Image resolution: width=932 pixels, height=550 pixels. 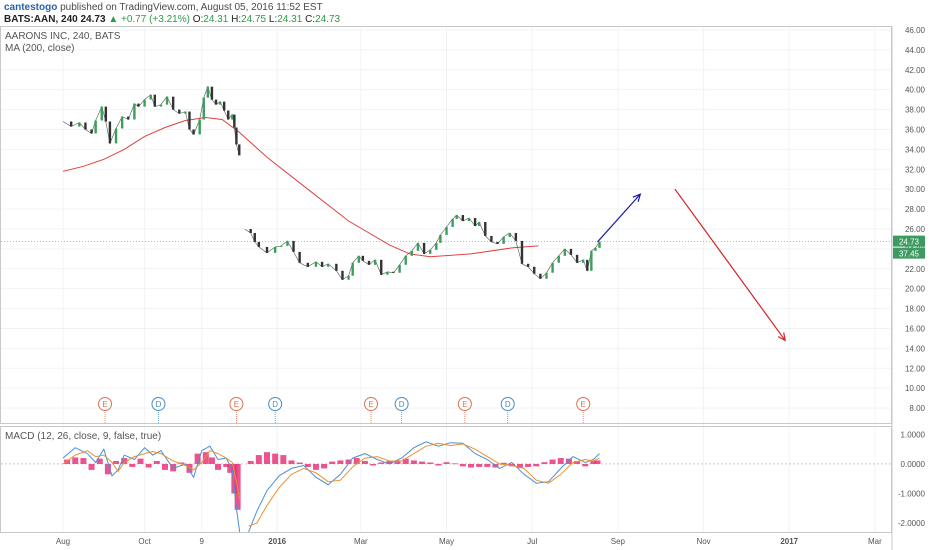 What do you see at coordinates (310, 19) in the screenshot?
I see `close-label: C:` at bounding box center [310, 19].